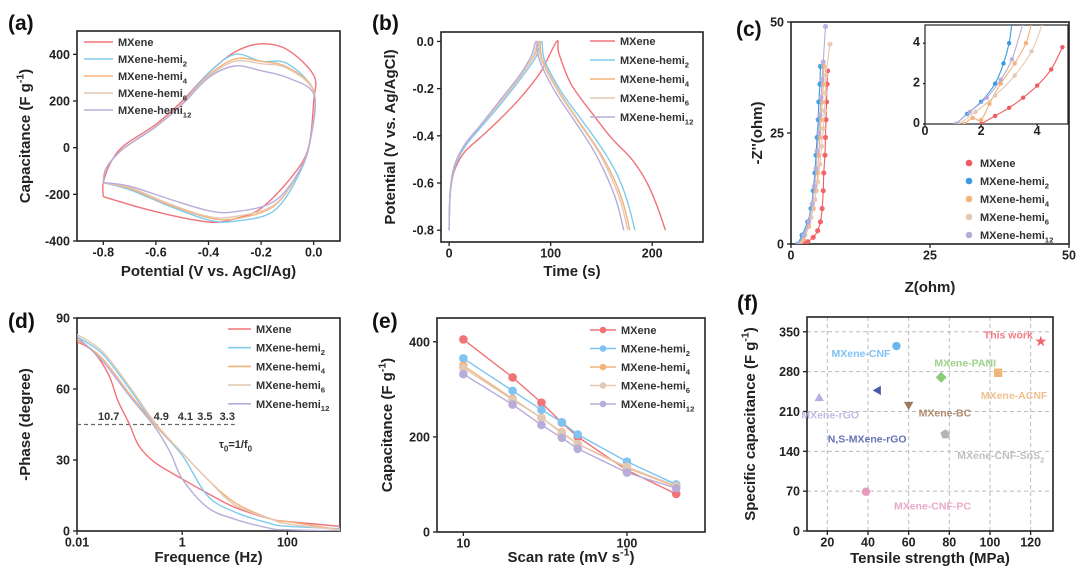  Describe the element at coordinates (1069, 256) in the screenshot. I see `x-tick-label: 50` at that location.